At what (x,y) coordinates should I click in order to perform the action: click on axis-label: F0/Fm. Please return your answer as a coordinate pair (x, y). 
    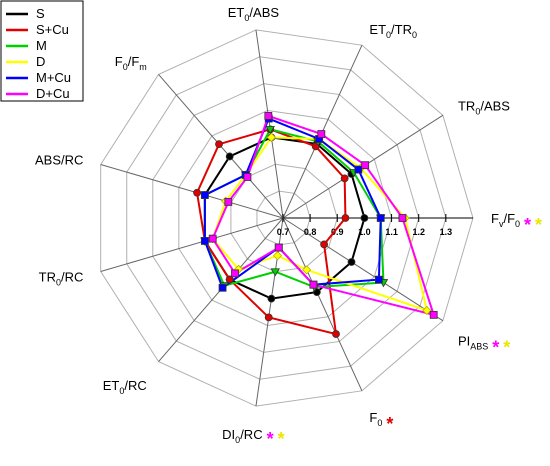
    Looking at the image, I should click on (131, 63).